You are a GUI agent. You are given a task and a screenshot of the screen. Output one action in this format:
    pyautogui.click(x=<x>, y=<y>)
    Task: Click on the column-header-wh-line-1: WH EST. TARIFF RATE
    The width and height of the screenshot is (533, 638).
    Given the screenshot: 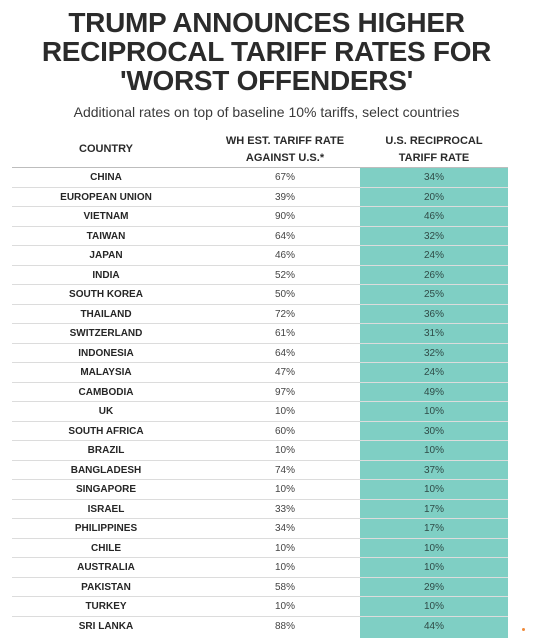 What is the action you would take?
    pyautogui.click(x=285, y=141)
    